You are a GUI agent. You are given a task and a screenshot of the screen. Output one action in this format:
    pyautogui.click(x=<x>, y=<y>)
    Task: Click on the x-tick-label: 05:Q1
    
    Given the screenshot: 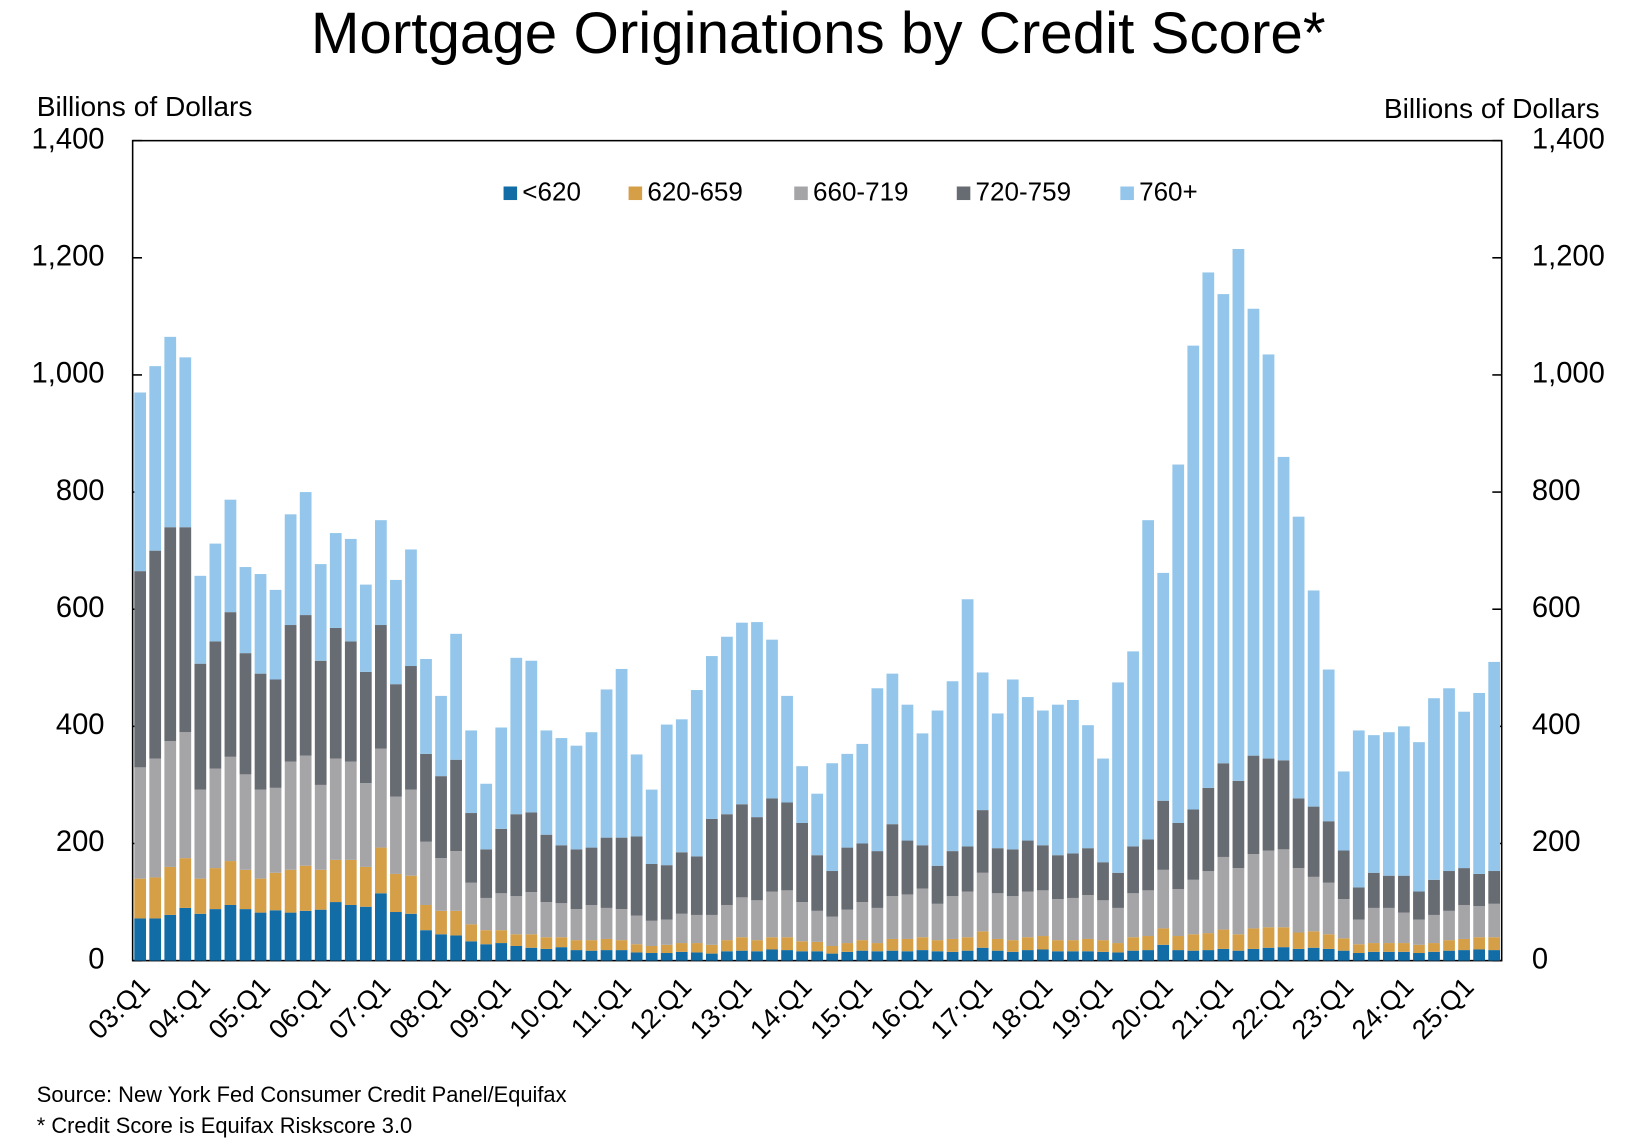 What is the action you would take?
    pyautogui.click(x=239, y=1008)
    